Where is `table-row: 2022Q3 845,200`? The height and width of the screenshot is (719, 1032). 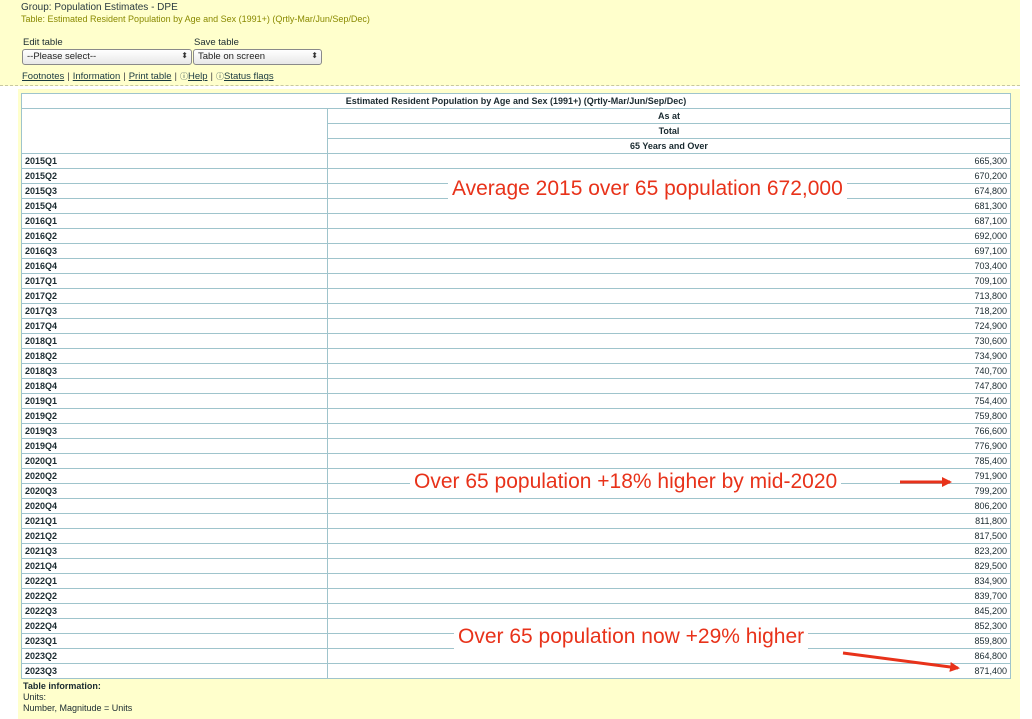 table-row: 2022Q3 845,200 is located at coordinates (516, 611).